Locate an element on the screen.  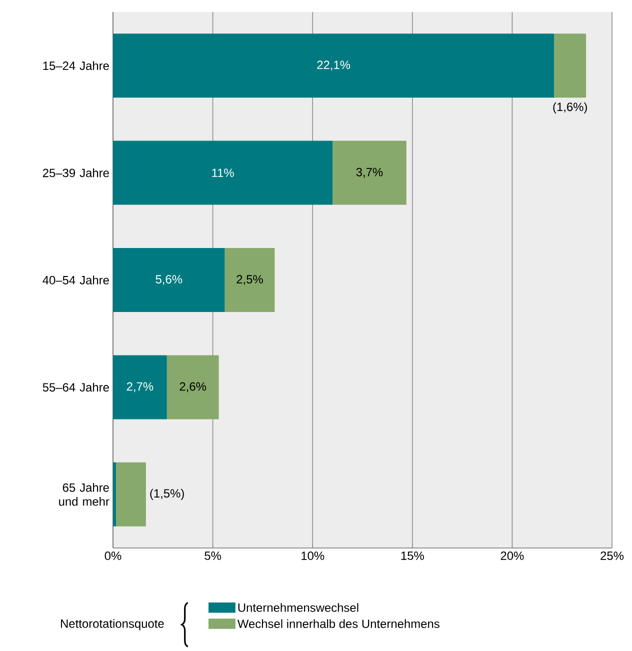
data-label: 2,7% is located at coordinates (140, 387).